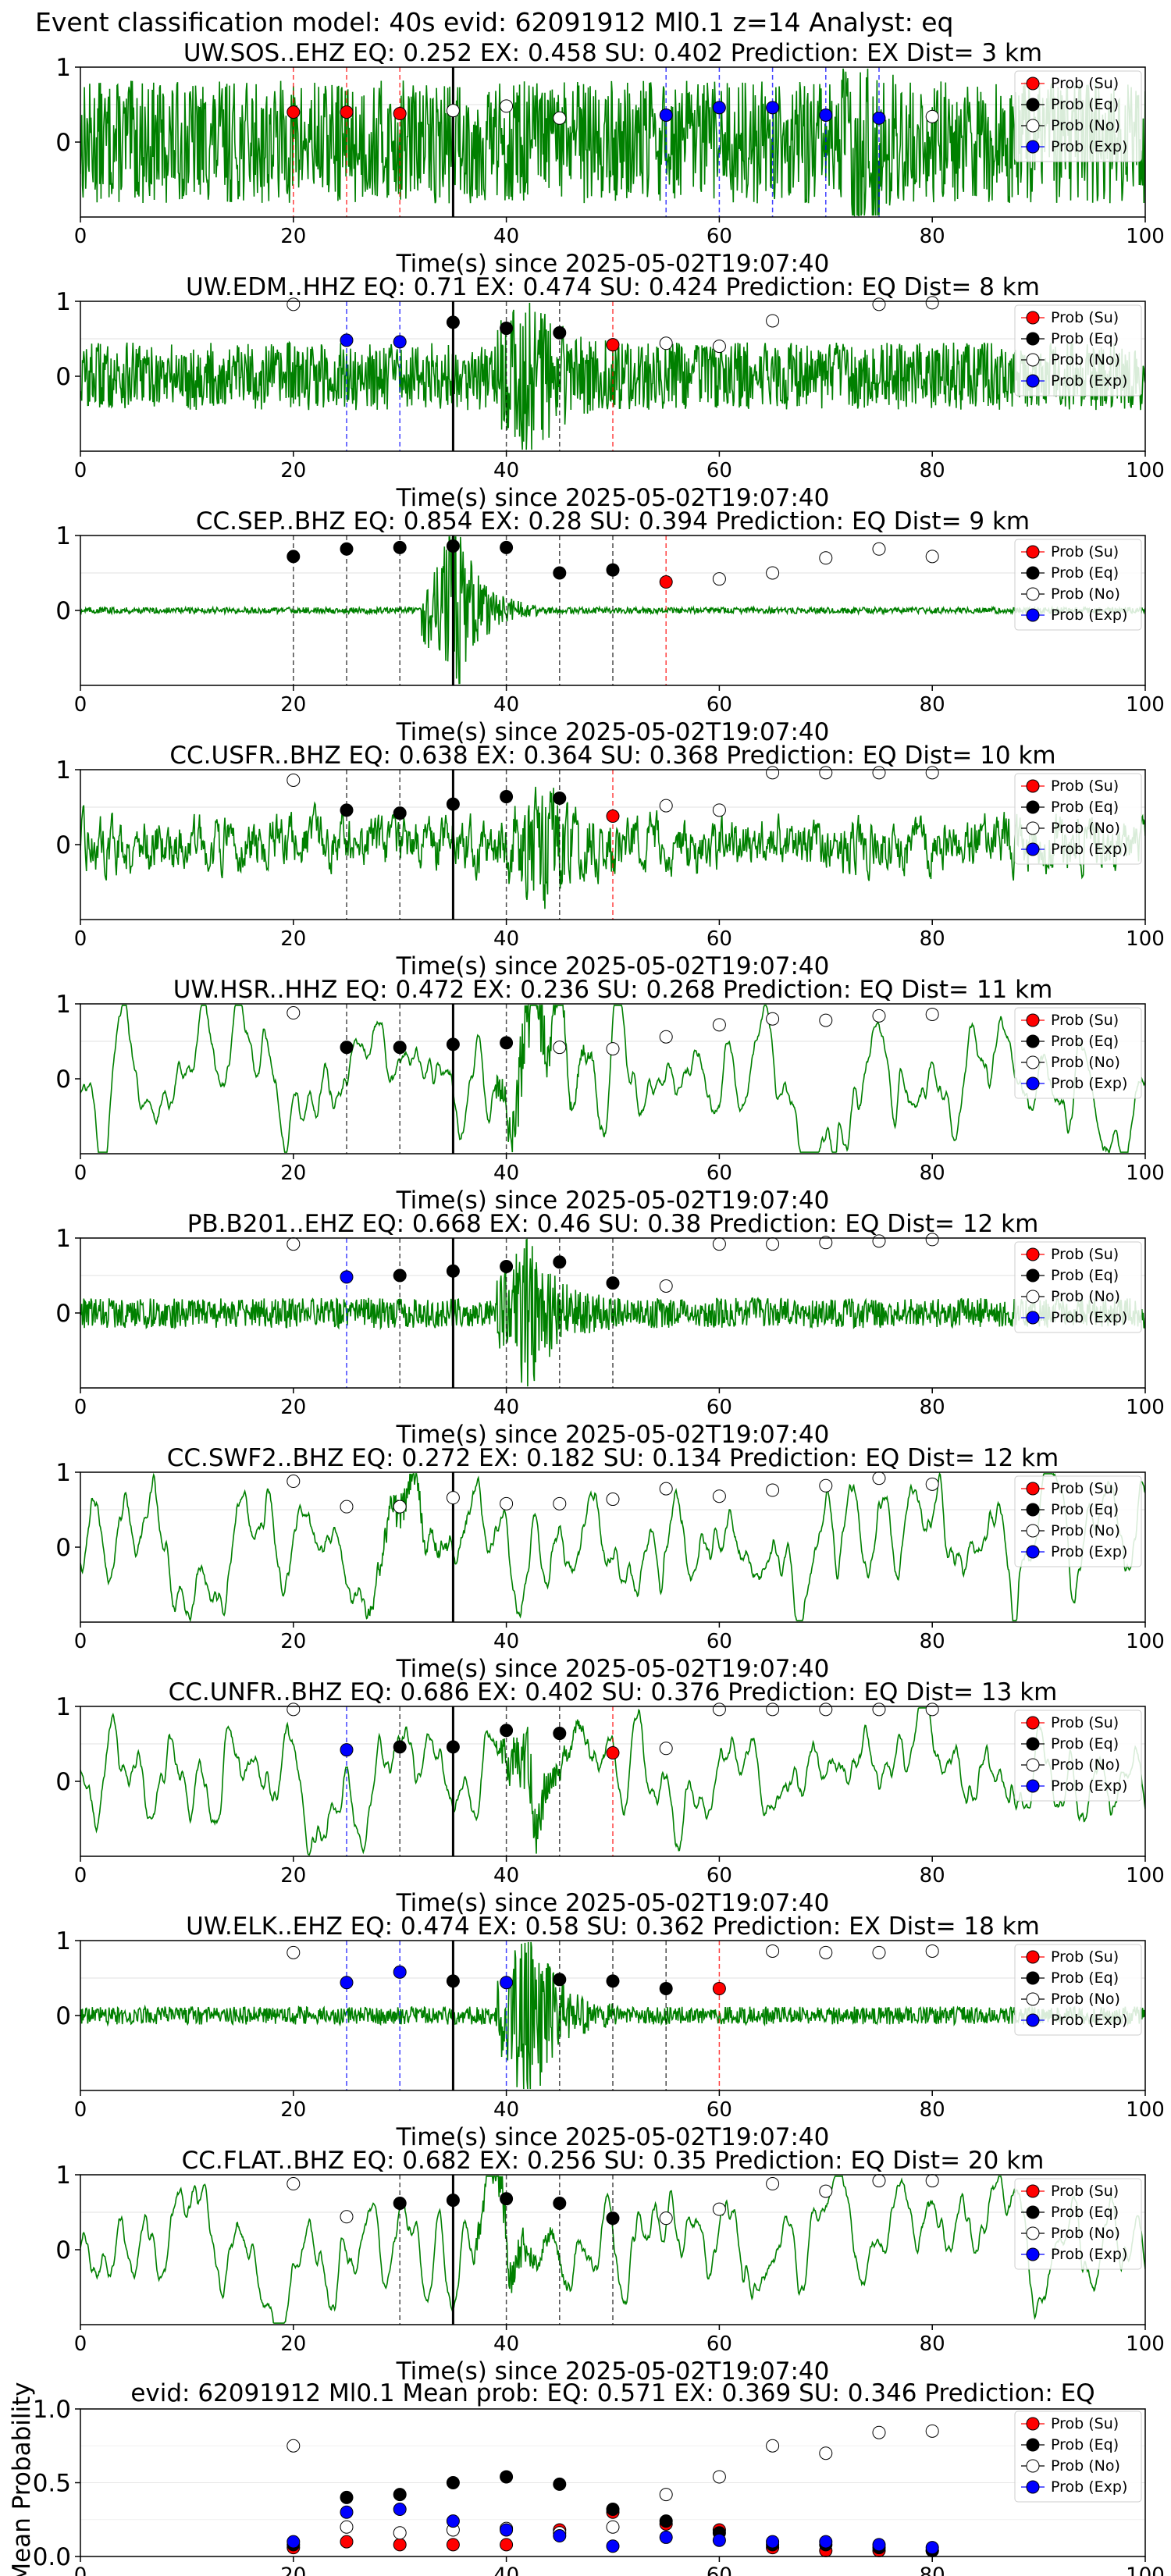 The image size is (1171, 2576). I want to click on legend-box, so click(1078, 819).